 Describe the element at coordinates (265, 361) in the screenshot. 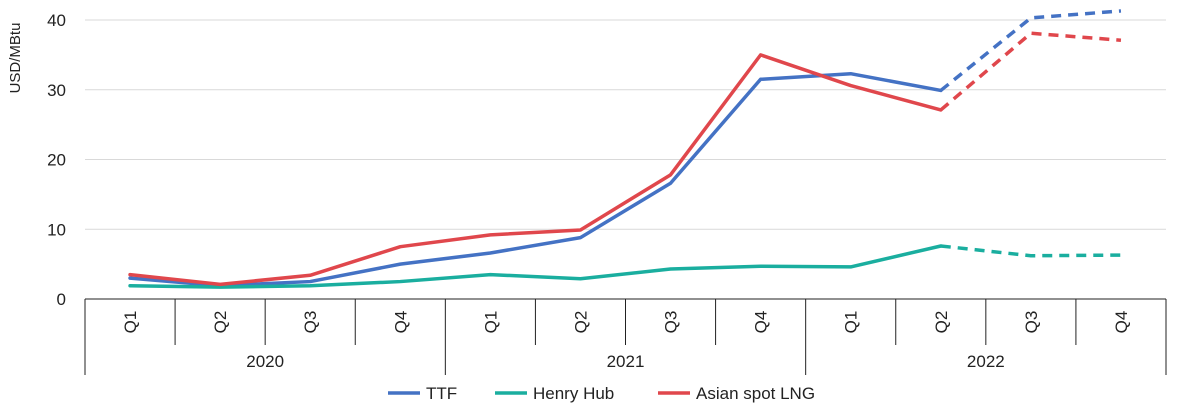

I see `x-year-label: 2020` at that location.